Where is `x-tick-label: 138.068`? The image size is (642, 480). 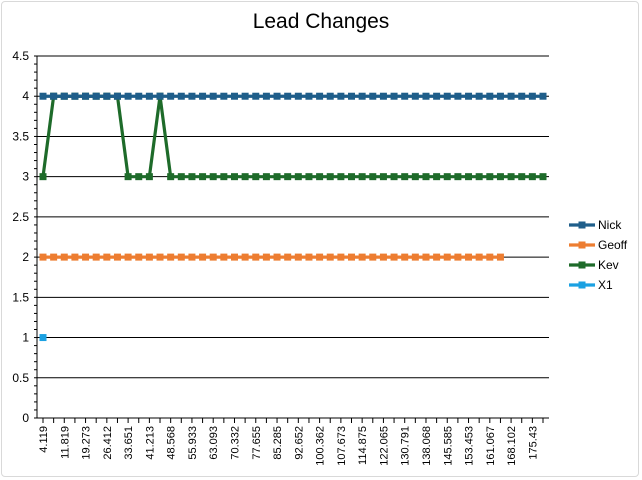
x-tick-label: 138.068 is located at coordinates (427, 446).